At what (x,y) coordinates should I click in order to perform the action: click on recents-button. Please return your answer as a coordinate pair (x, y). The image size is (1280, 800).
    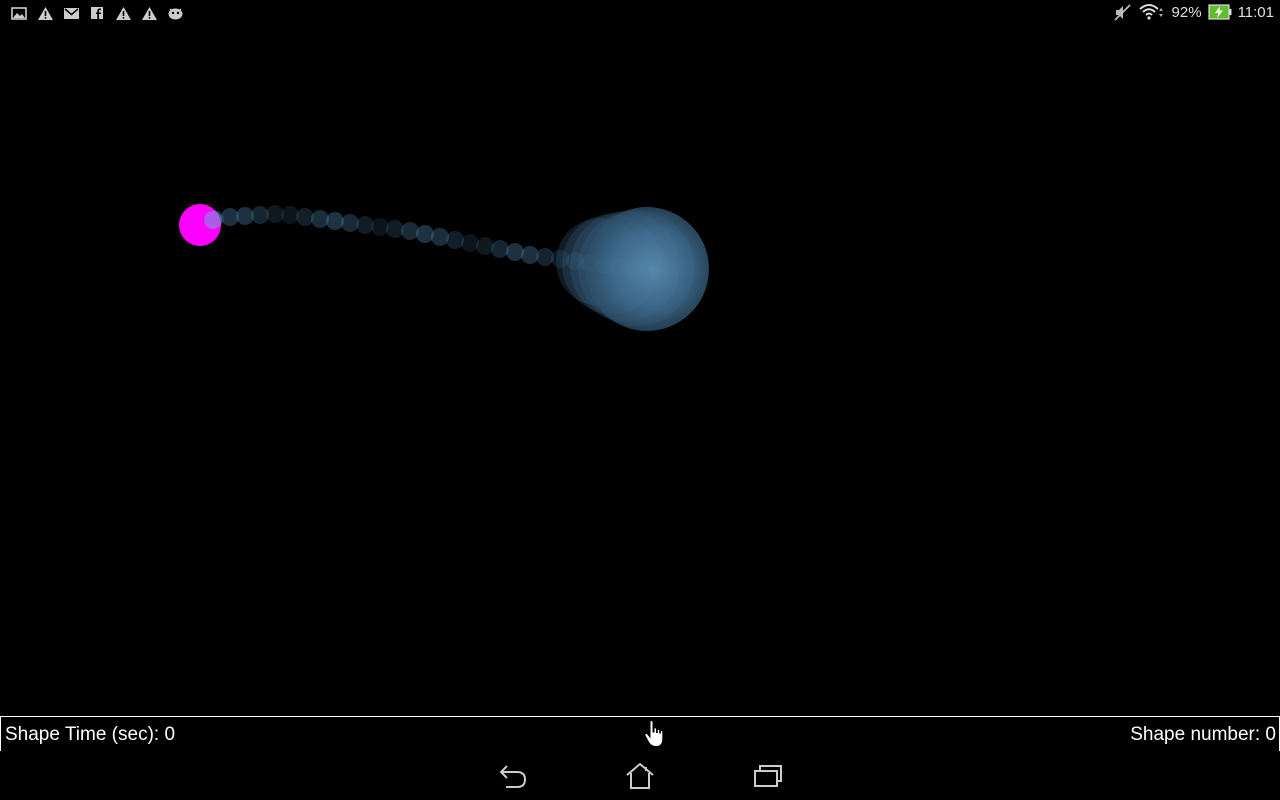
    Looking at the image, I should click on (768, 776).